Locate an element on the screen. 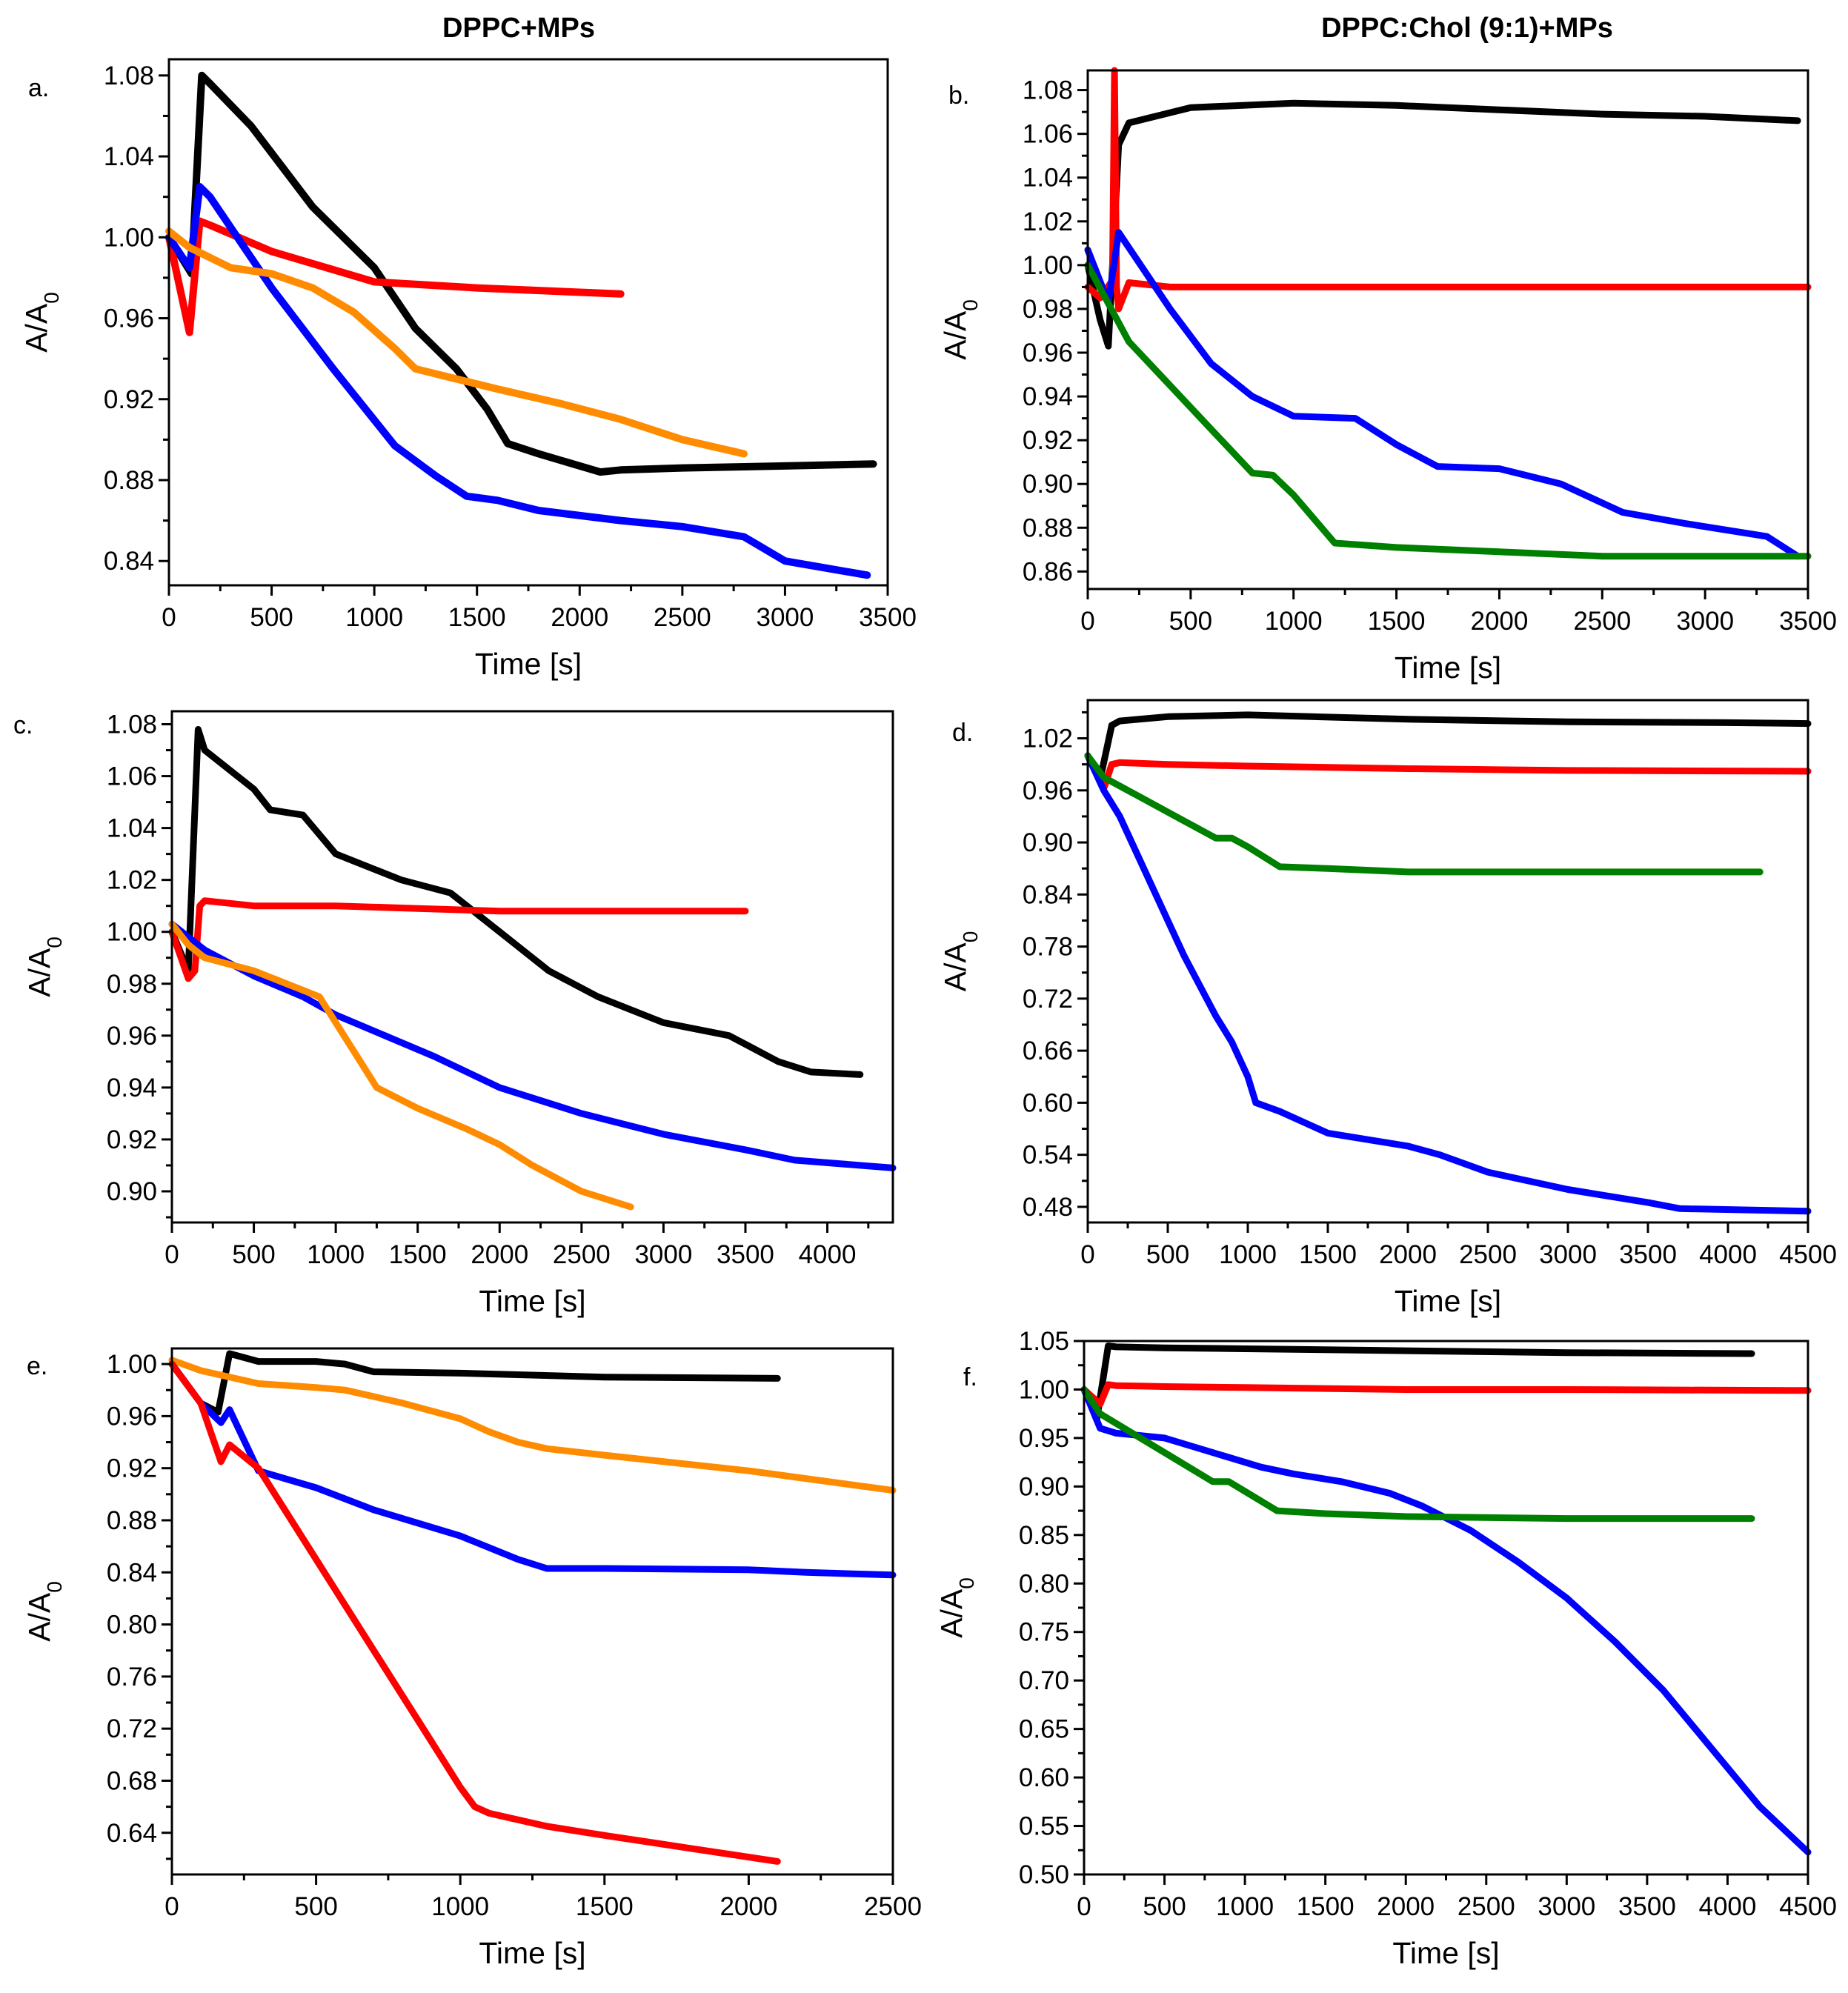 The height and width of the screenshot is (1993, 1848). panel-f-ytick-label: 0.80 is located at coordinates (1044, 1583).